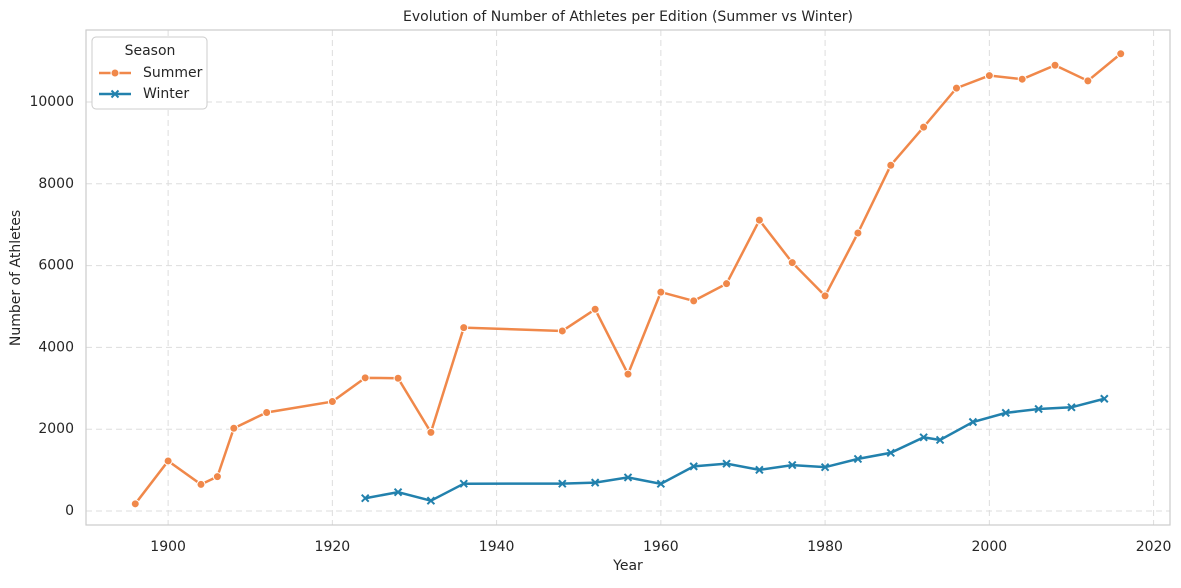 The width and height of the screenshot is (1181, 588). What do you see at coordinates (16, 278) in the screenshot?
I see `y-axis-label: Number of Athletes` at bounding box center [16, 278].